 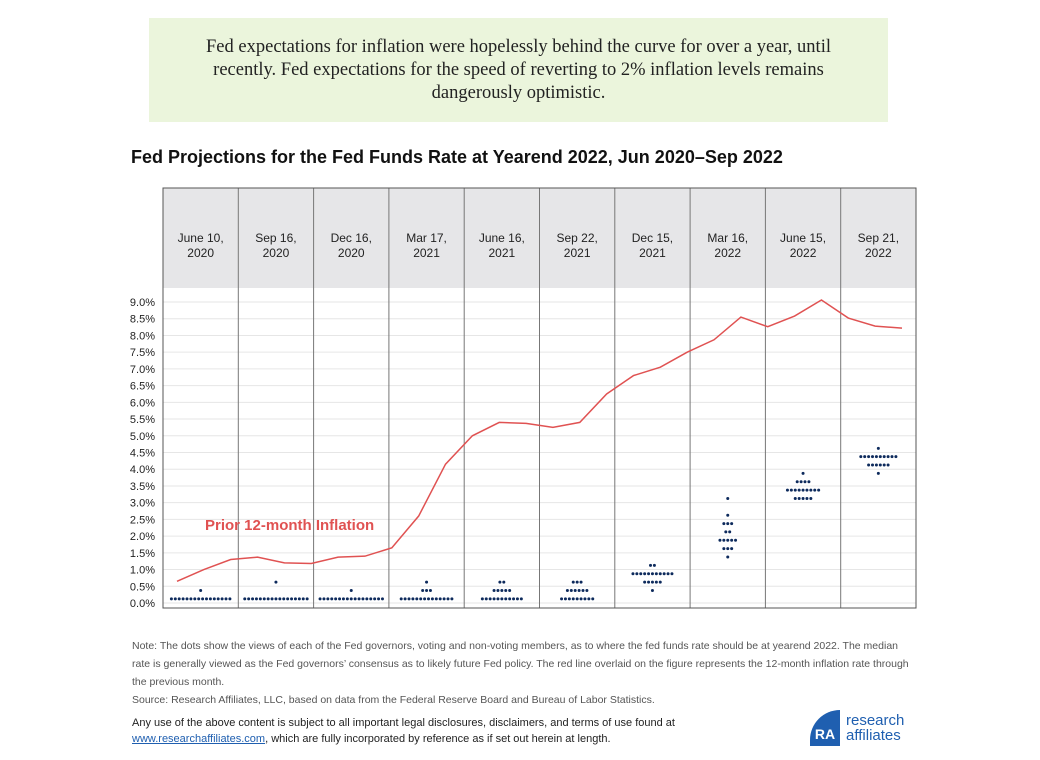 I want to click on y-tick-label: 8.5%, so click(x=142, y=320).